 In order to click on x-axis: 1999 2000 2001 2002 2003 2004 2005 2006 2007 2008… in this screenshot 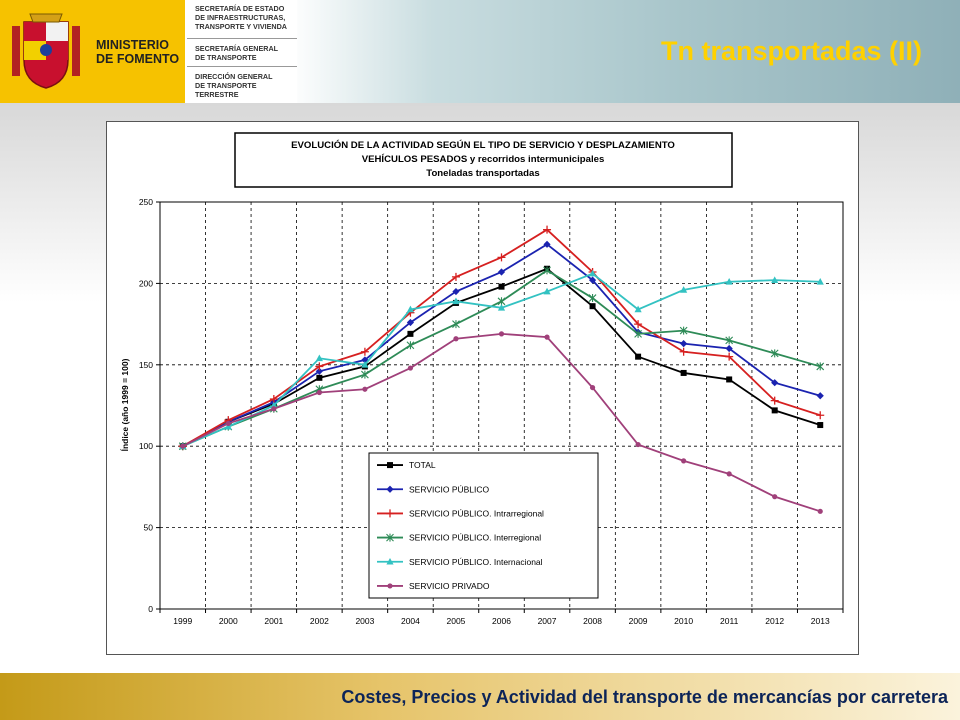, I will do `click(501, 617)`.